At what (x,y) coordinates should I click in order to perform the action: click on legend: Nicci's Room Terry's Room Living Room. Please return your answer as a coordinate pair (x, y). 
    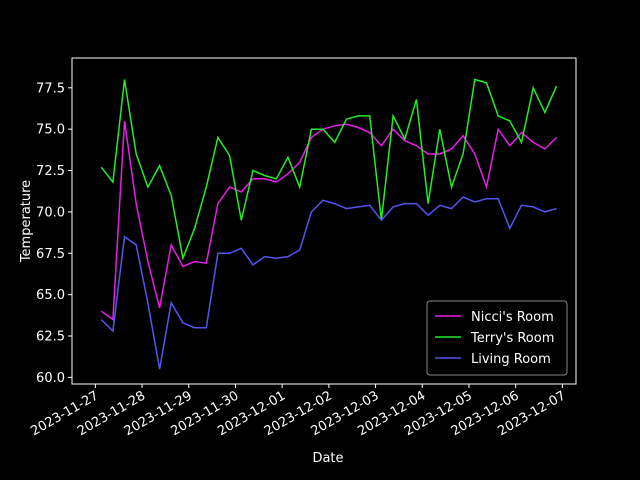
    Looking at the image, I should click on (497, 338).